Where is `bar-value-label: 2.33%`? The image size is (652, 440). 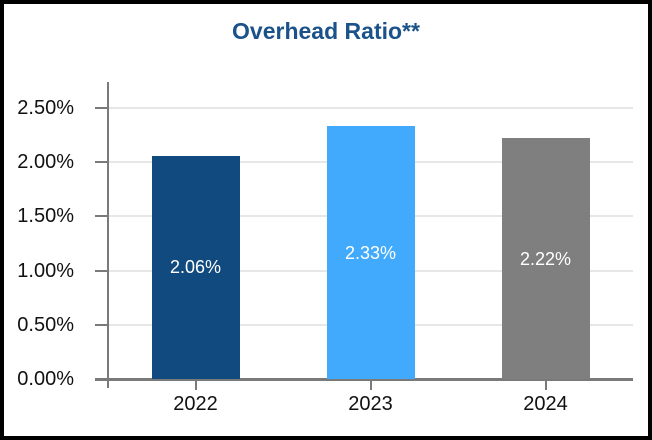
bar-value-label: 2.33% is located at coordinates (370, 252).